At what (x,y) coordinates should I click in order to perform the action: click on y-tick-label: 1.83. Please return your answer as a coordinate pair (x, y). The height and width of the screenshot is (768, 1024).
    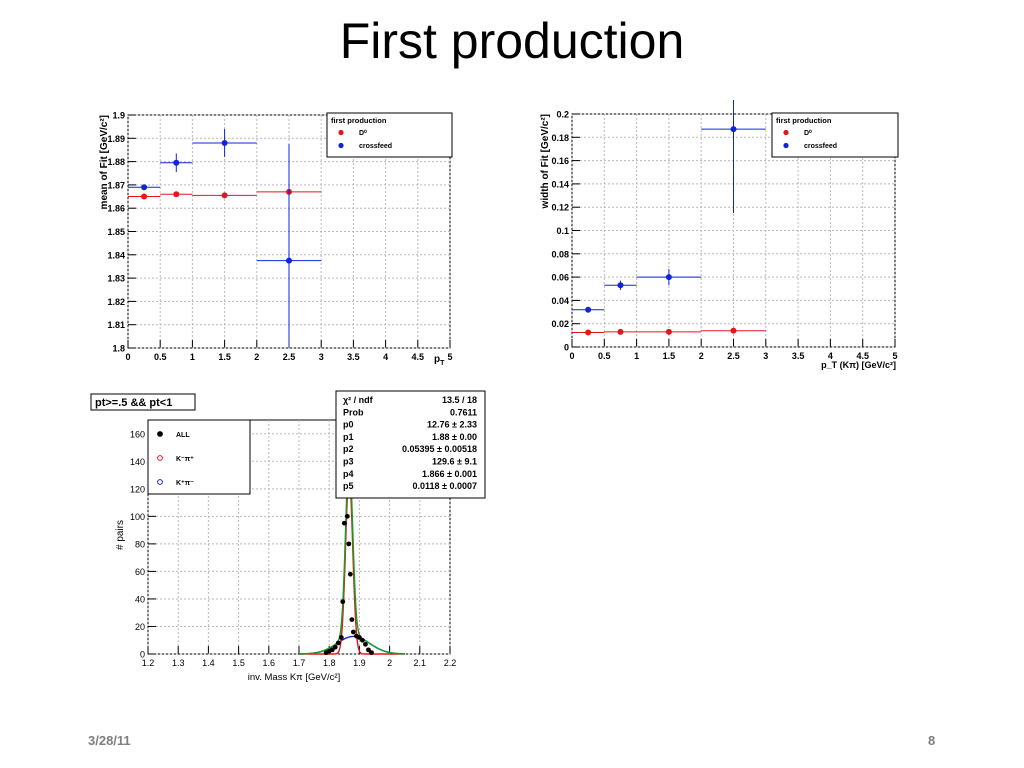
    Looking at the image, I should click on (116, 279).